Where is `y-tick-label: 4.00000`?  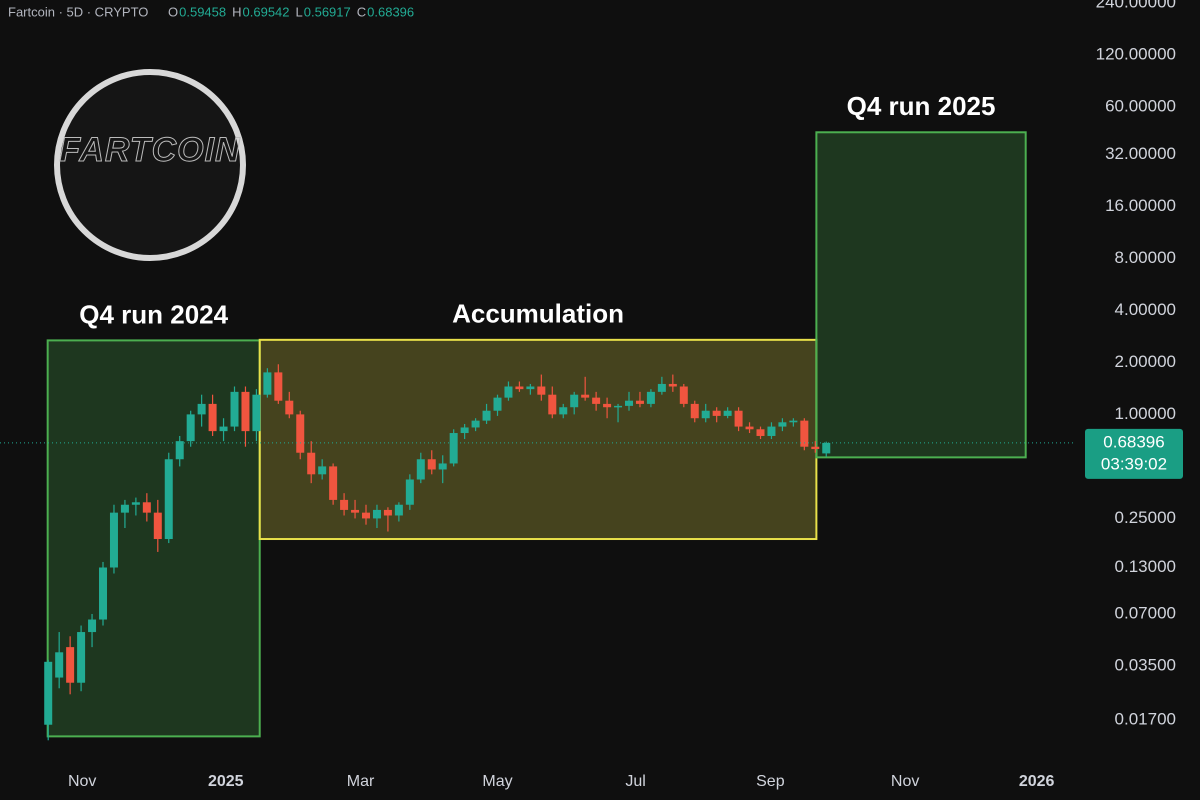 y-tick-label: 4.00000 is located at coordinates (1145, 309).